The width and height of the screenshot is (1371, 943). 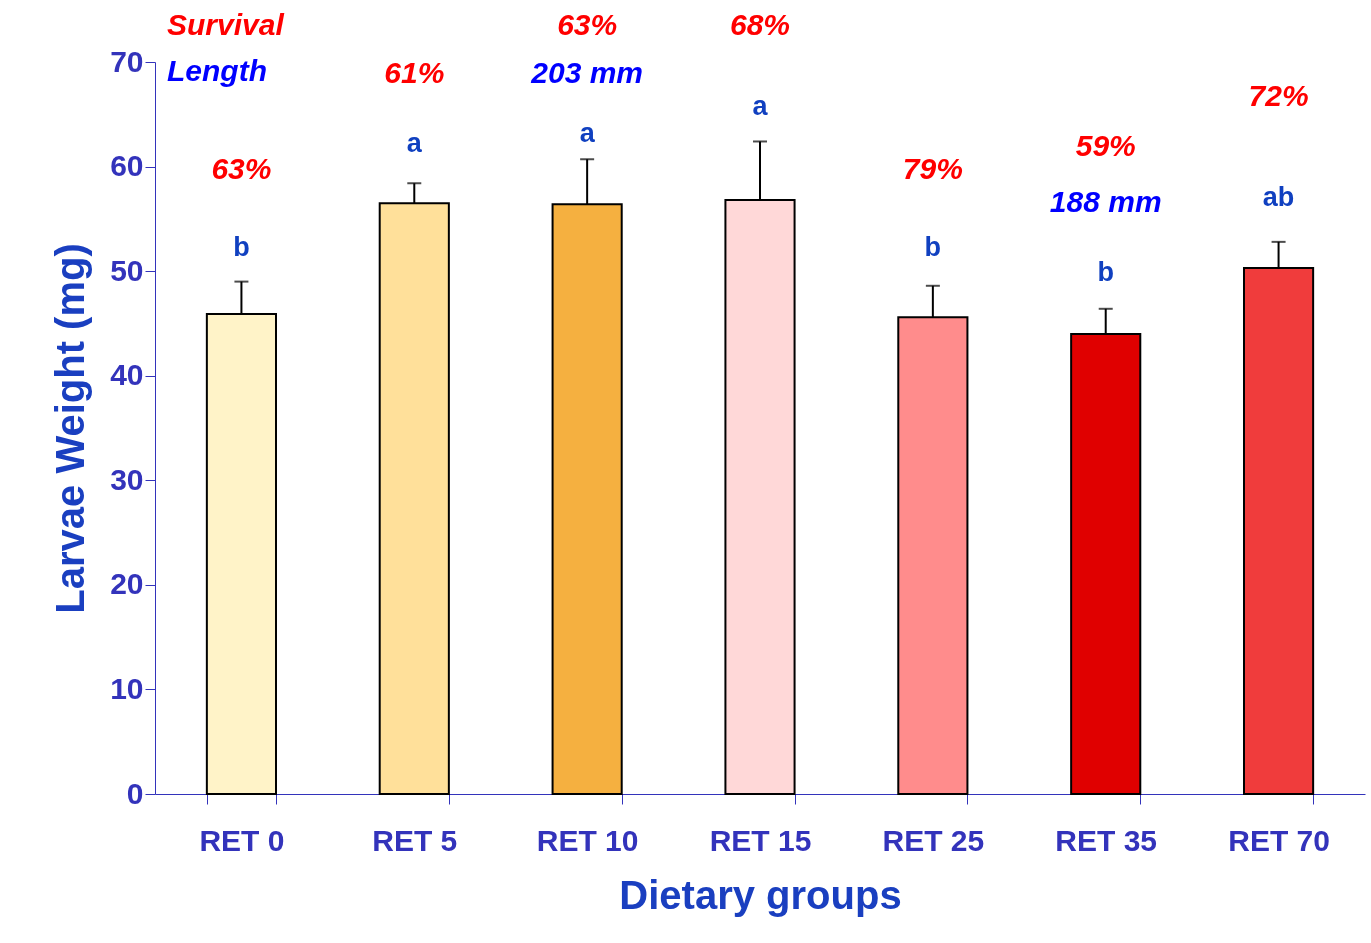 I want to click on x-tick-label: RET 70, so click(x=1279, y=840).